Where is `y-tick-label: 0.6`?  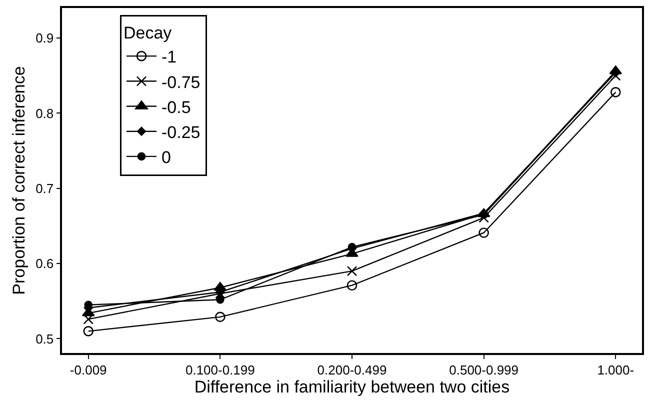
y-tick-label: 0.6 is located at coordinates (45, 264).